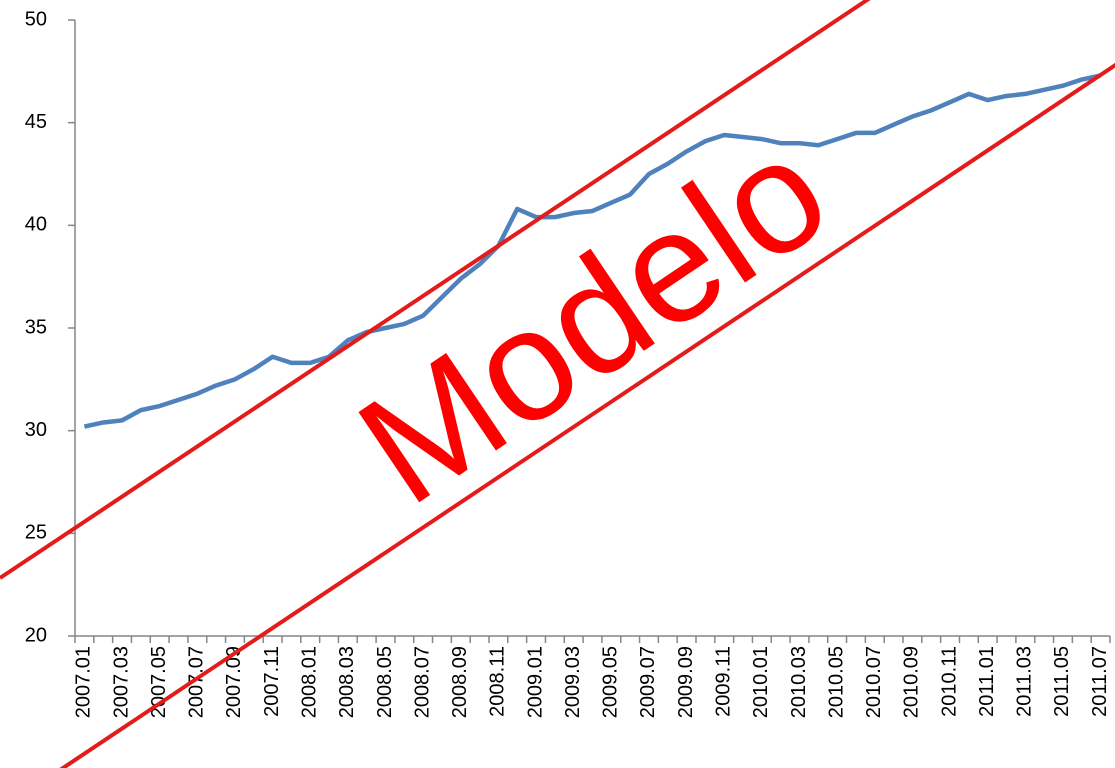 The height and width of the screenshot is (768, 1115). Describe the element at coordinates (987, 681) in the screenshot. I see `x-tick-label: 2011.01` at that location.